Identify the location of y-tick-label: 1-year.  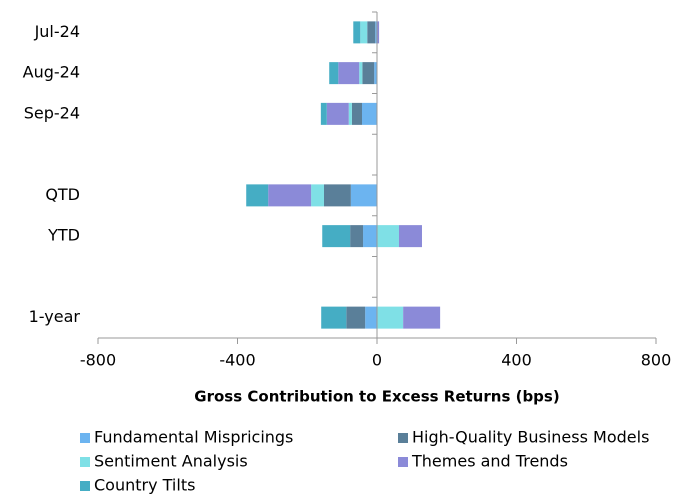
(55, 316).